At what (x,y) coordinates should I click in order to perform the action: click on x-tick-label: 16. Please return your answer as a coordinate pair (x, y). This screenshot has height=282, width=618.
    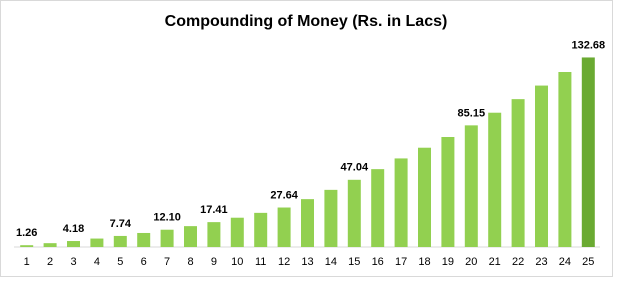
    Looking at the image, I should click on (378, 262).